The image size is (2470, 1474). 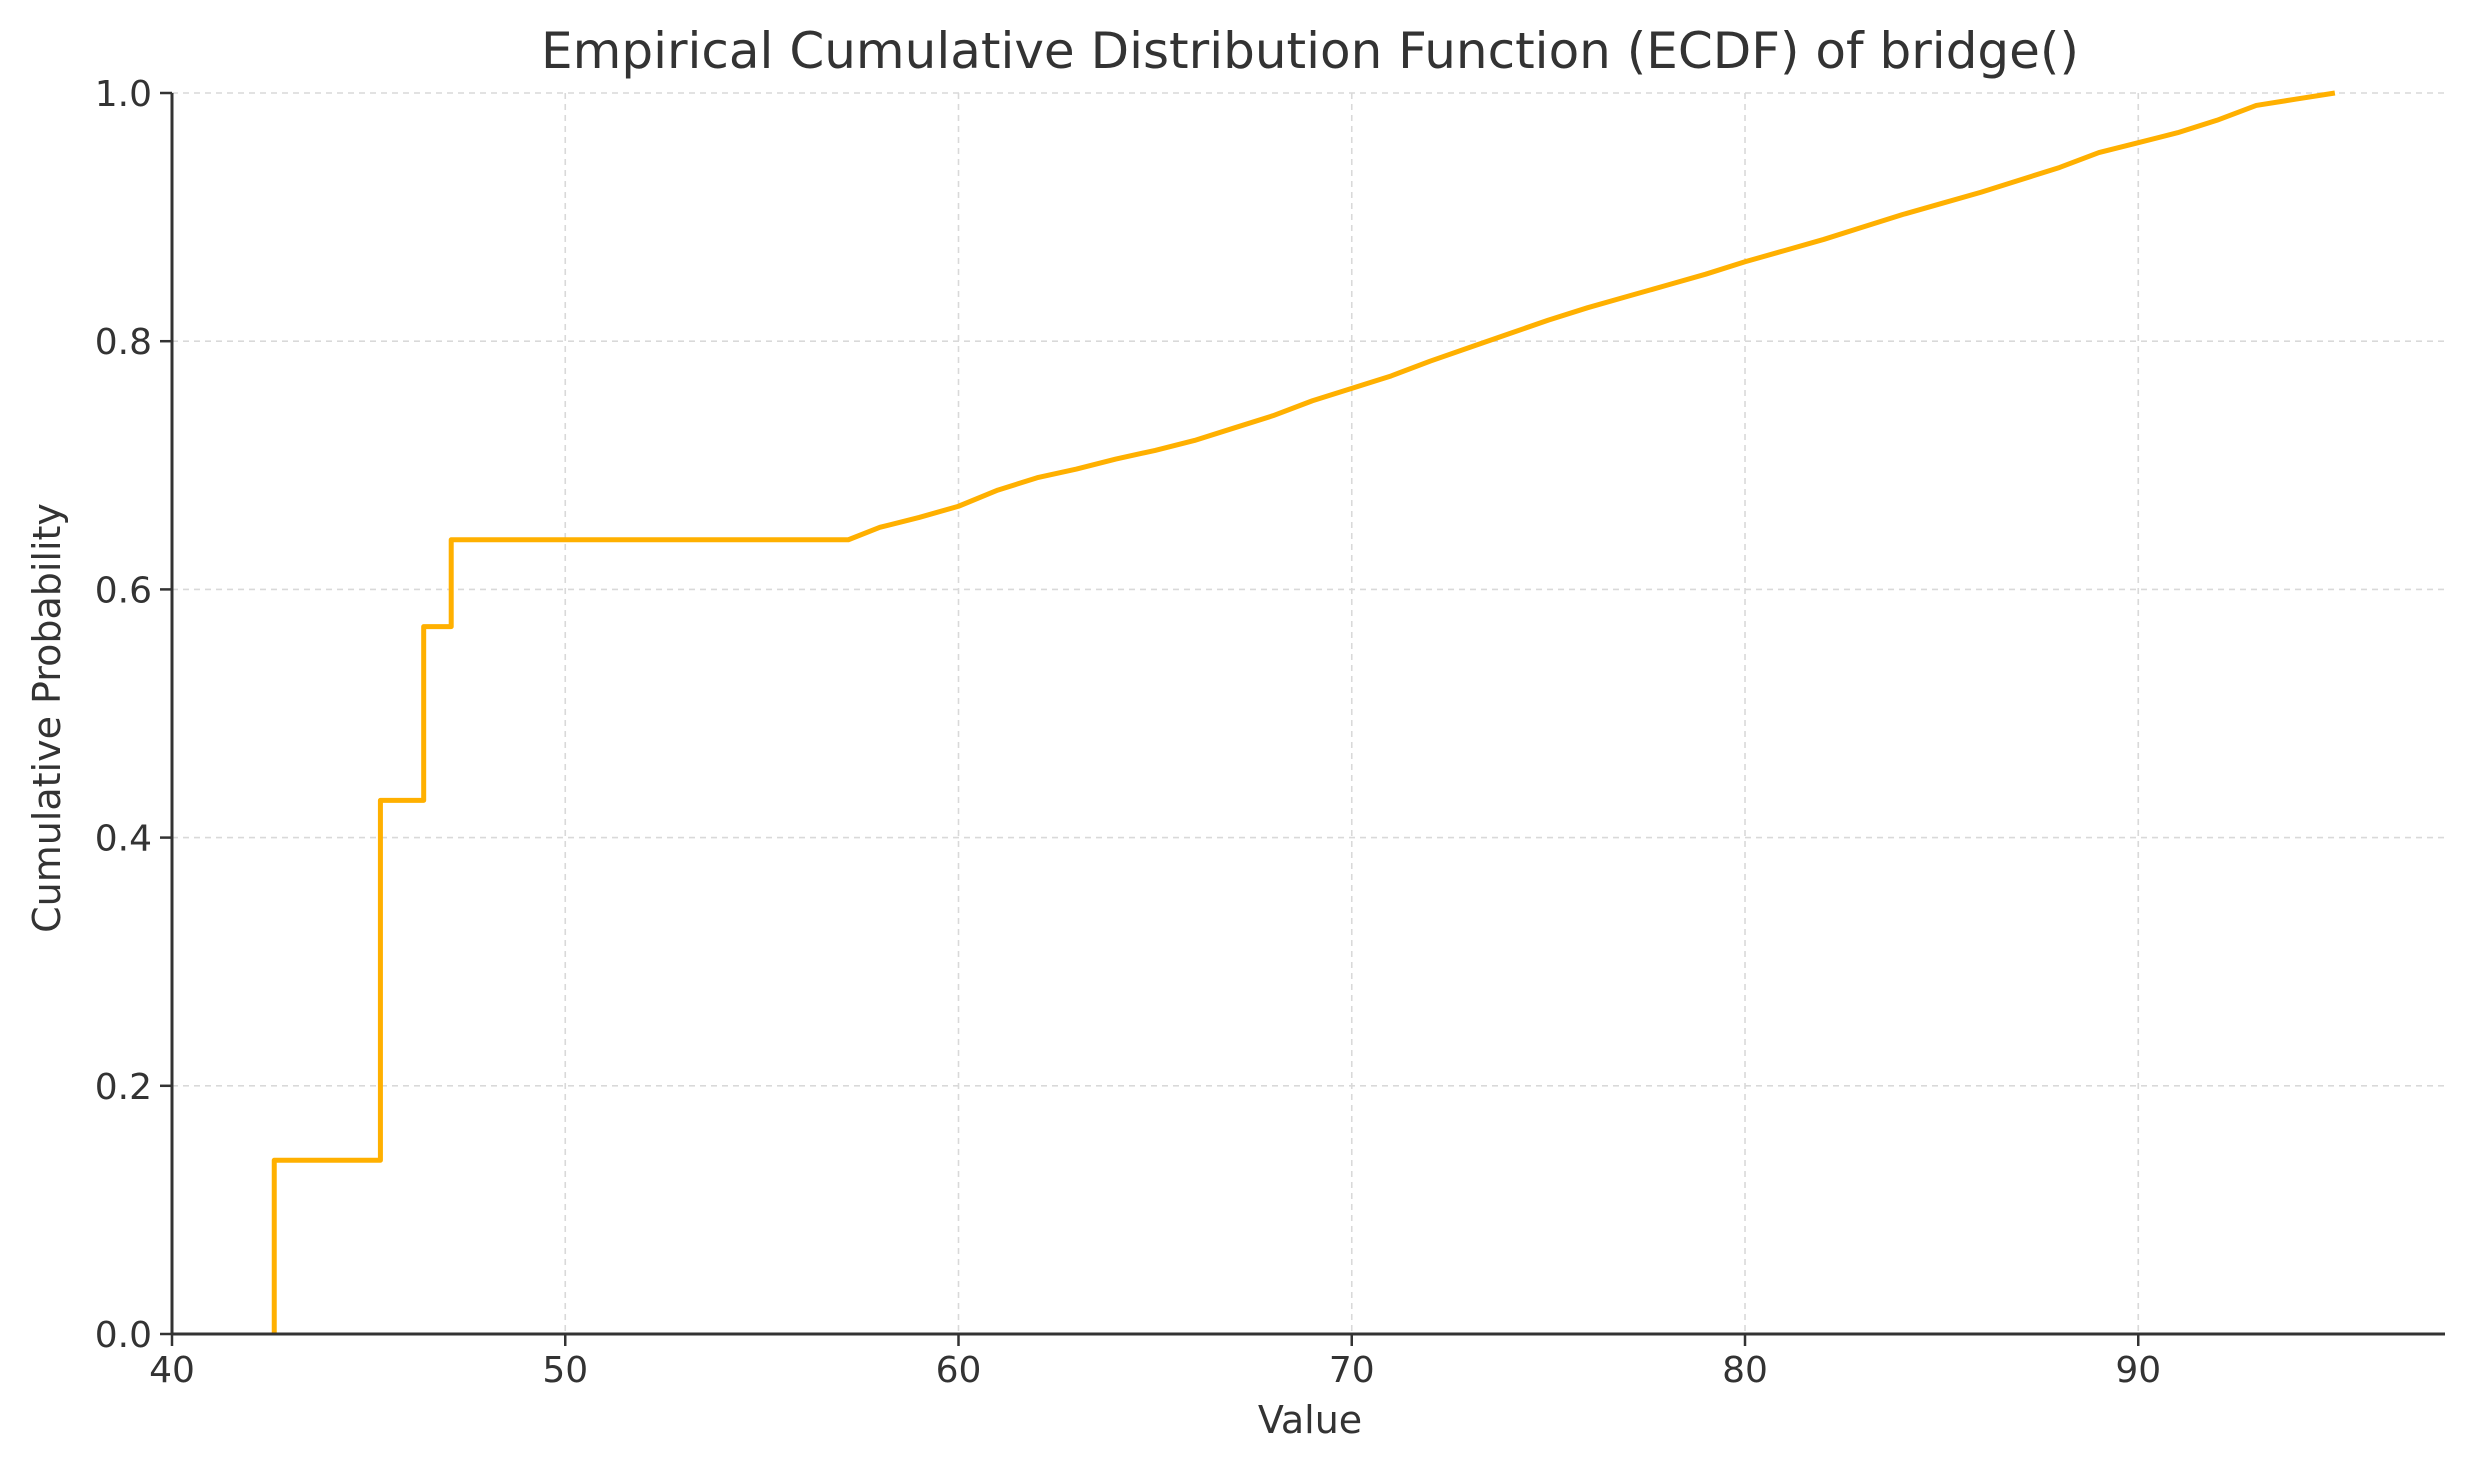 I want to click on x-tick-label: 60, so click(x=959, y=1370).